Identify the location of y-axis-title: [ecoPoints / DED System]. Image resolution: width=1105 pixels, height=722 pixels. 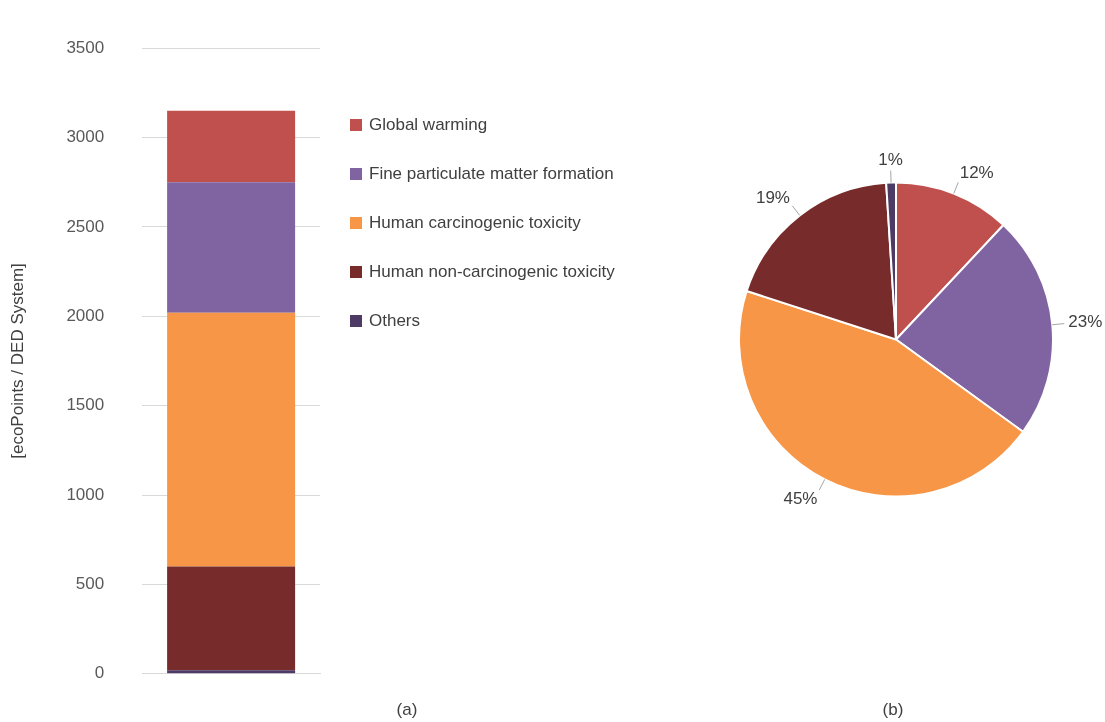
(17, 361).